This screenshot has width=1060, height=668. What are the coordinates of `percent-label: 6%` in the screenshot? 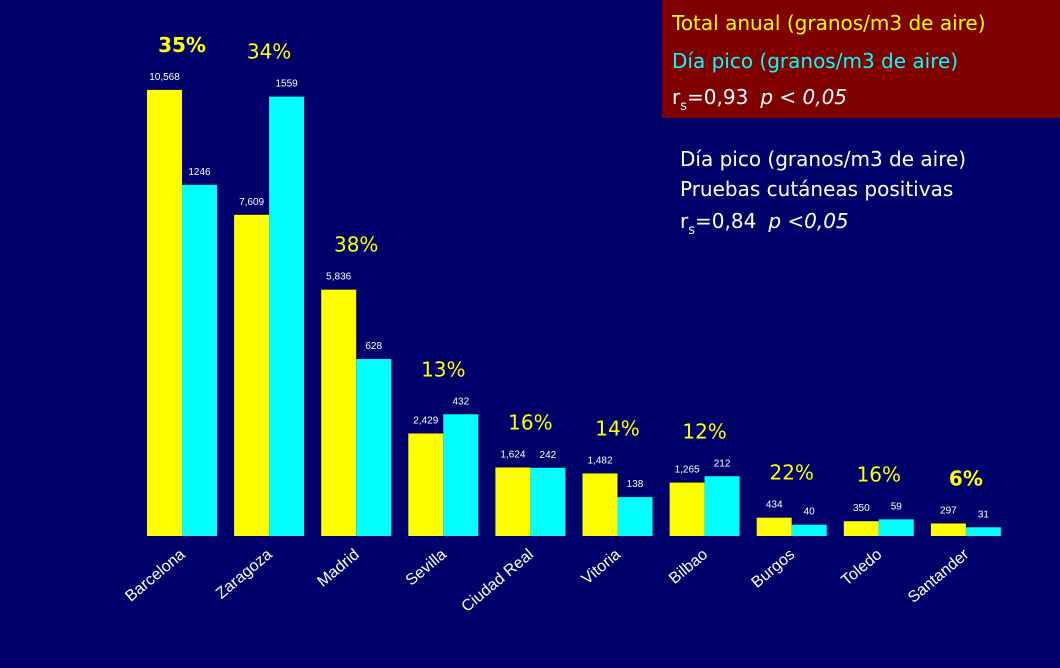 It's located at (966, 478).